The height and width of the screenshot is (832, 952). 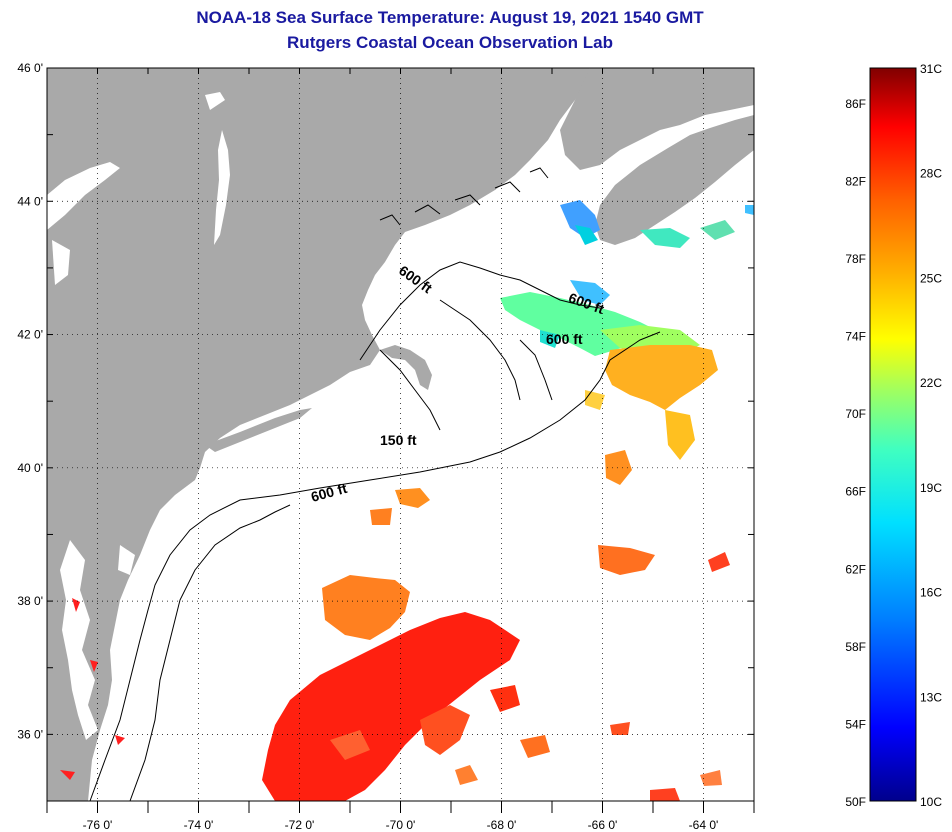 What do you see at coordinates (603, 825) in the screenshot?
I see `lon-tick-label: -66 0'` at bounding box center [603, 825].